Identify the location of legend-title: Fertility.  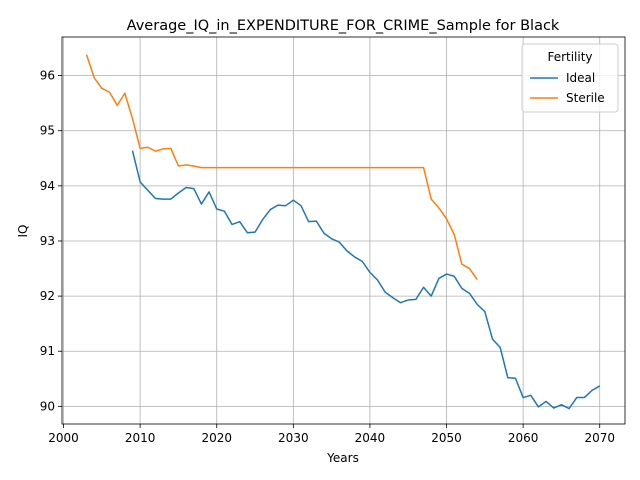
(569, 57).